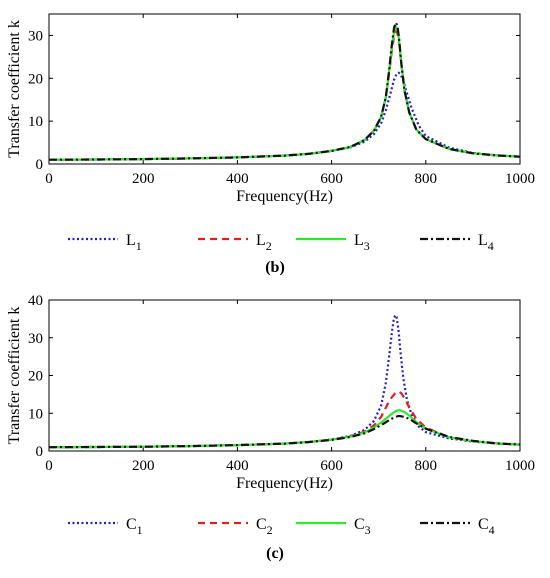 The image size is (550, 578). I want to click on legend-label-1: L1, so click(134, 242).